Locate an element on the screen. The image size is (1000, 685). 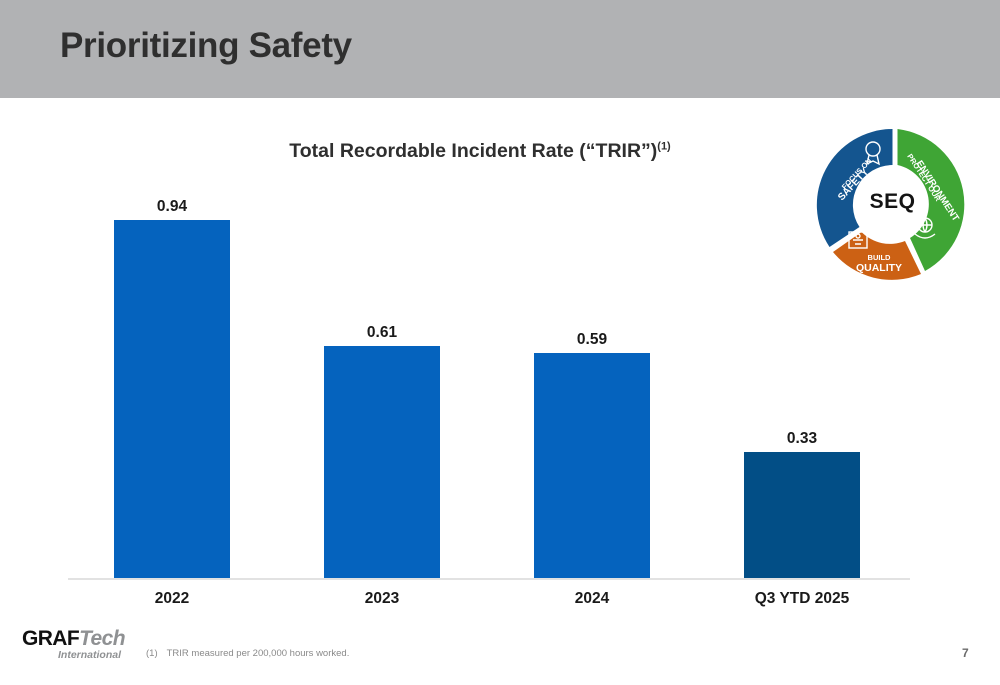
footnote-marker: (1) is located at coordinates (152, 653).